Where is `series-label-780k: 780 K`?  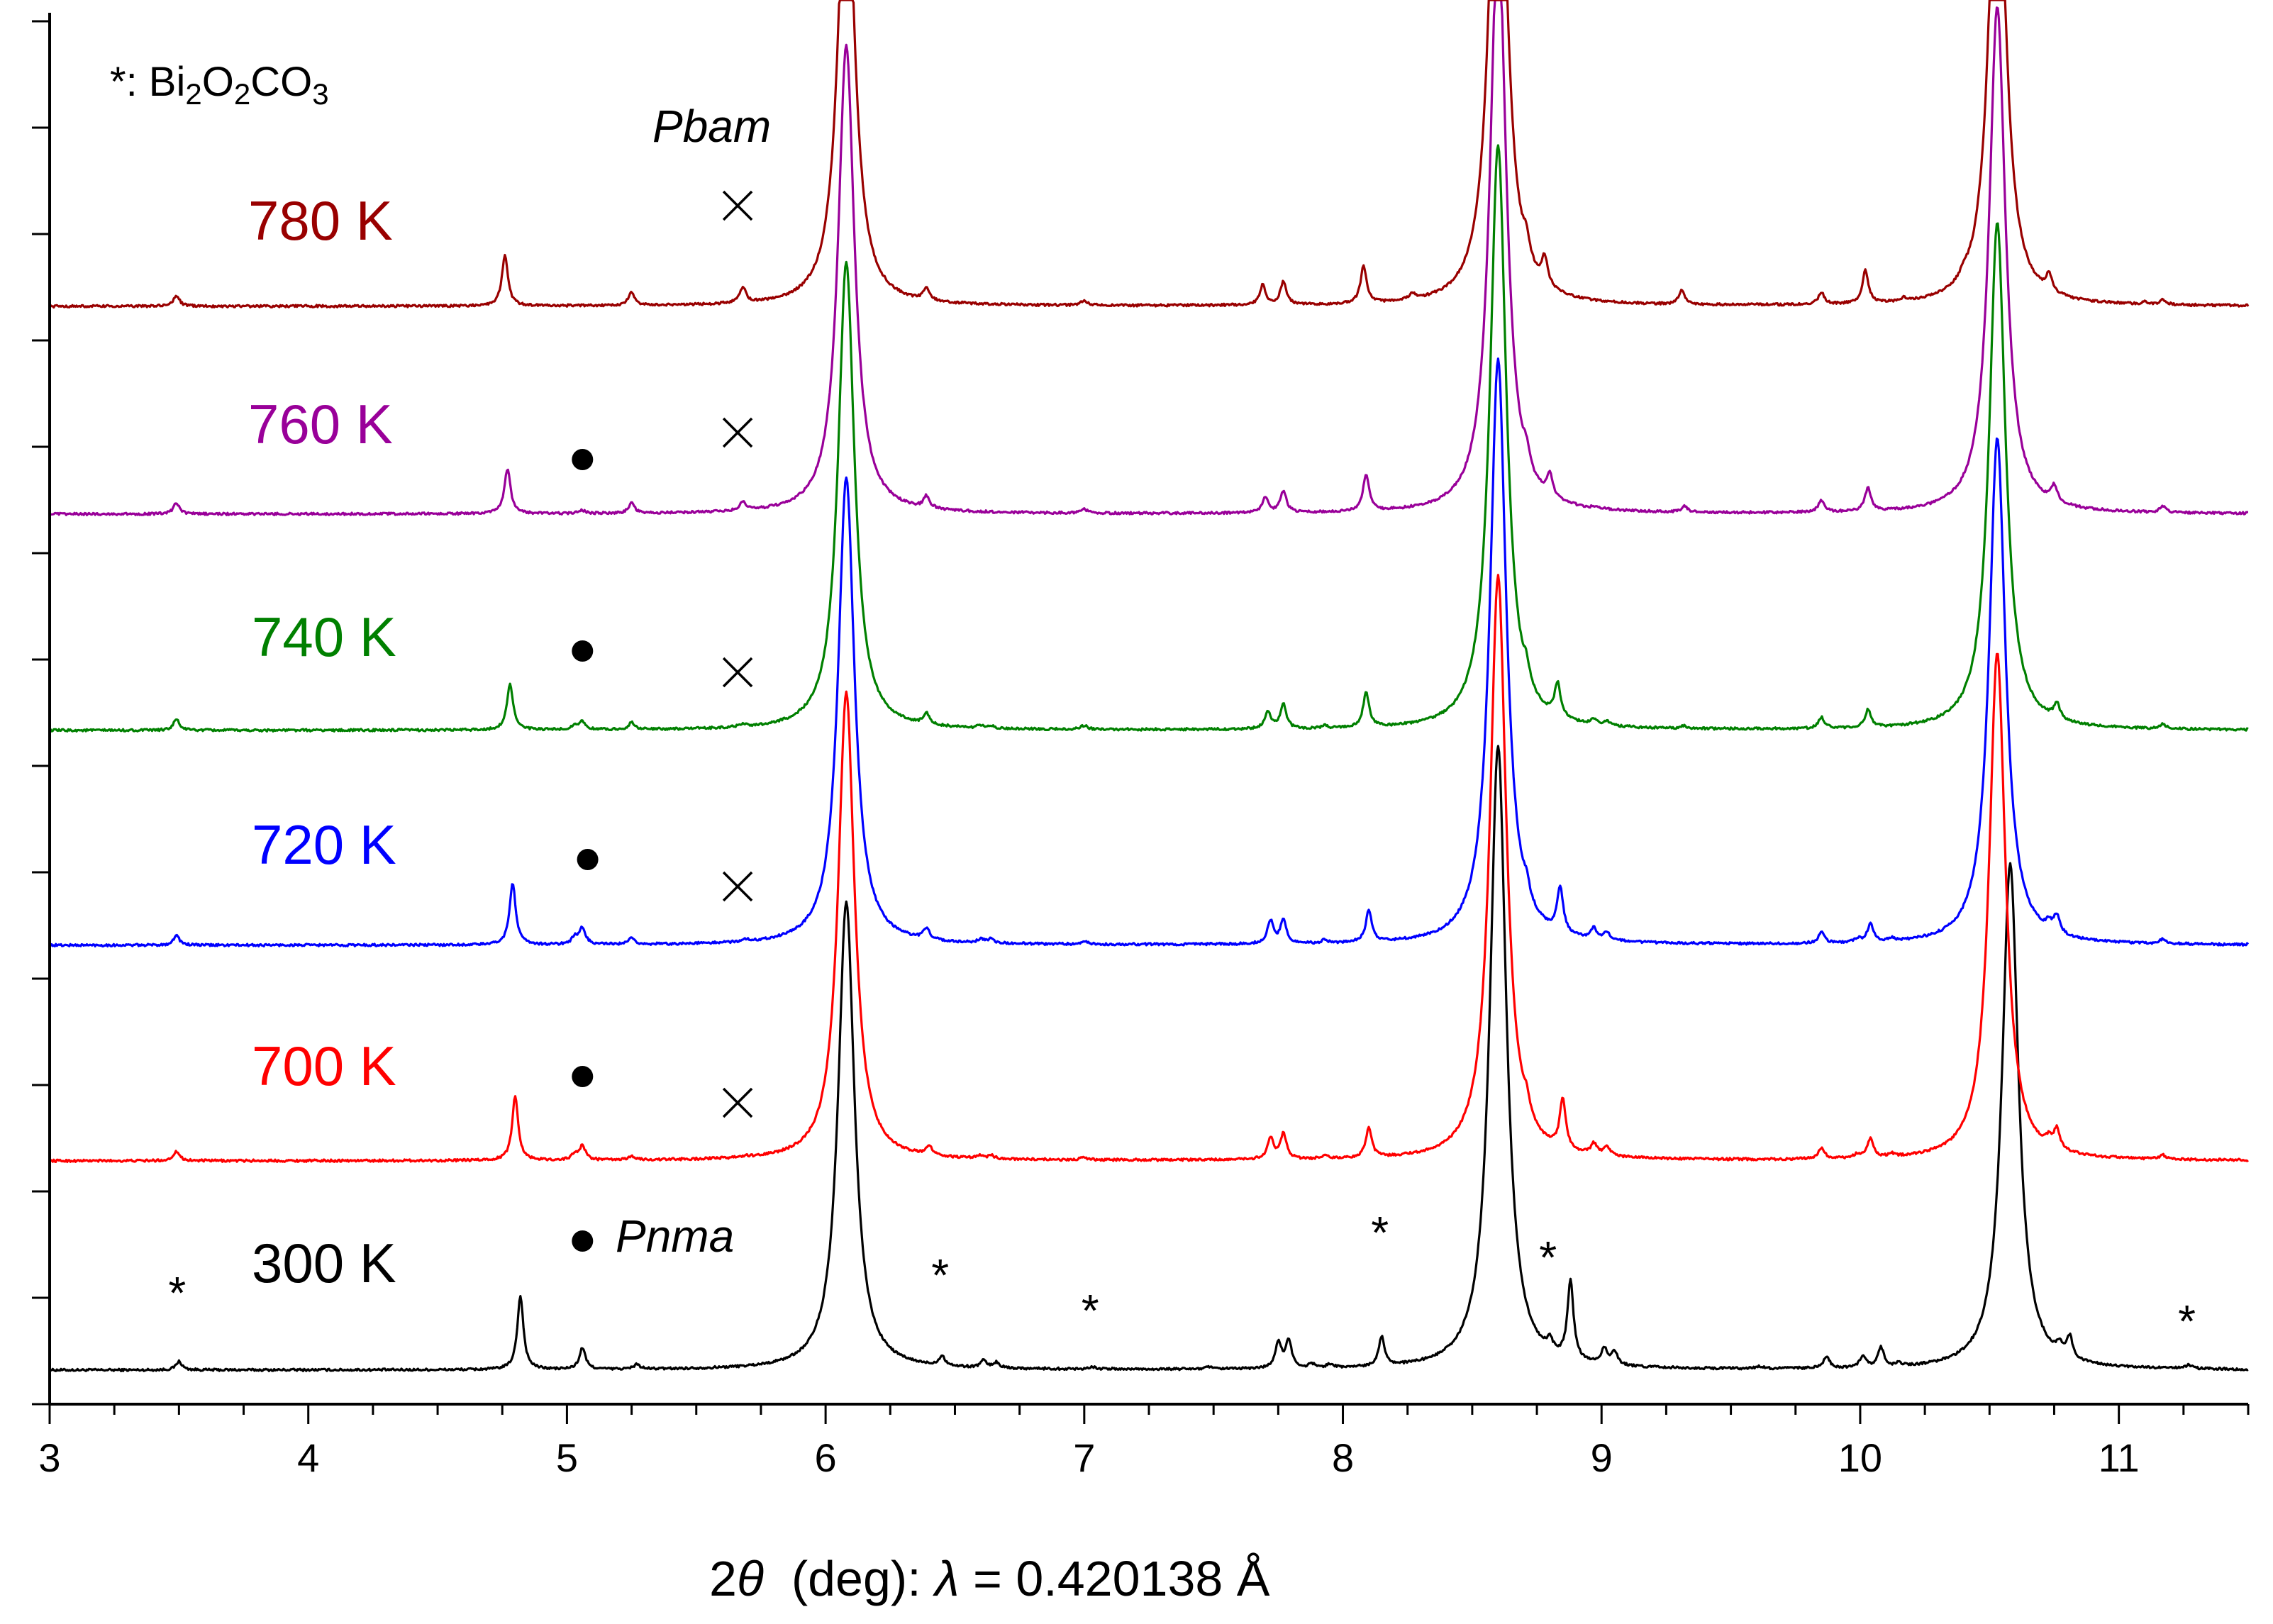 series-label-780k: 780 K is located at coordinates (320, 220).